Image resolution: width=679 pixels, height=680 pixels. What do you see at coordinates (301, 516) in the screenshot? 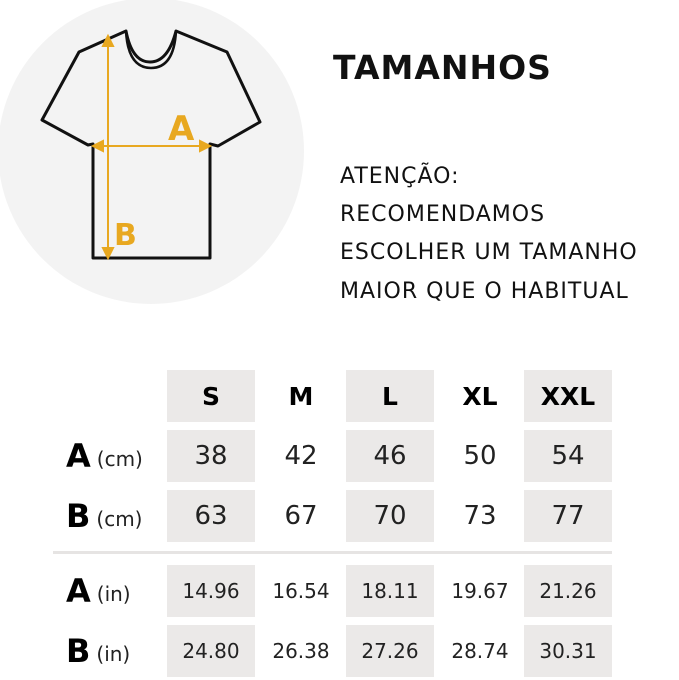
I see `table-cell: 67` at bounding box center [301, 516].